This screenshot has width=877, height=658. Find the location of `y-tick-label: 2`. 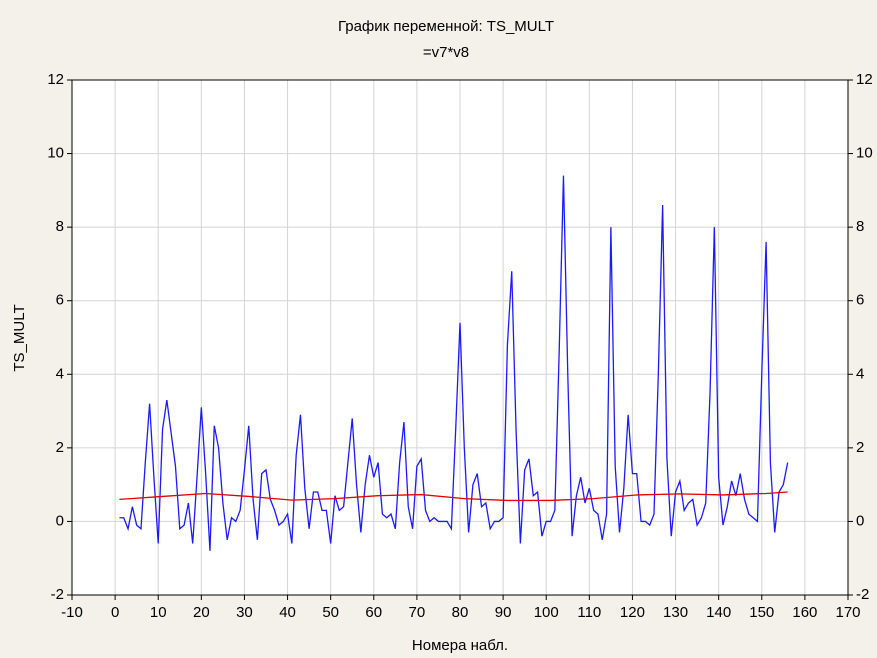

y-tick-label: 2 is located at coordinates (60, 447).